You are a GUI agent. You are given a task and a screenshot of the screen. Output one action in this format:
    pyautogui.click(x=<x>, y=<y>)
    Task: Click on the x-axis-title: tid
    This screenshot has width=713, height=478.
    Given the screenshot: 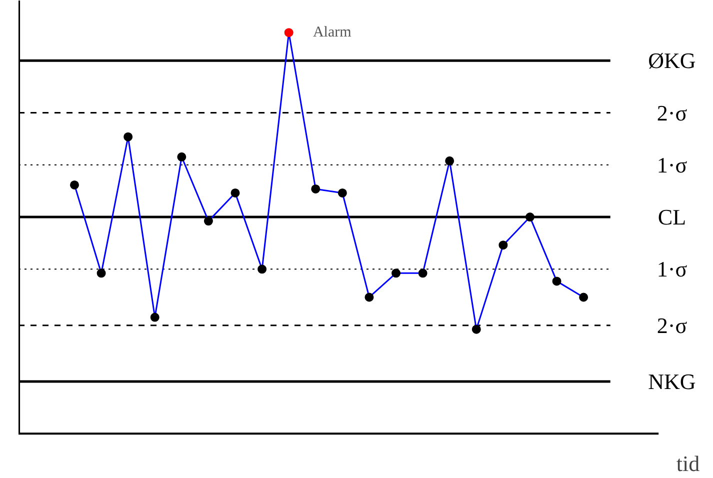 What is the action you would take?
    pyautogui.click(x=688, y=463)
    